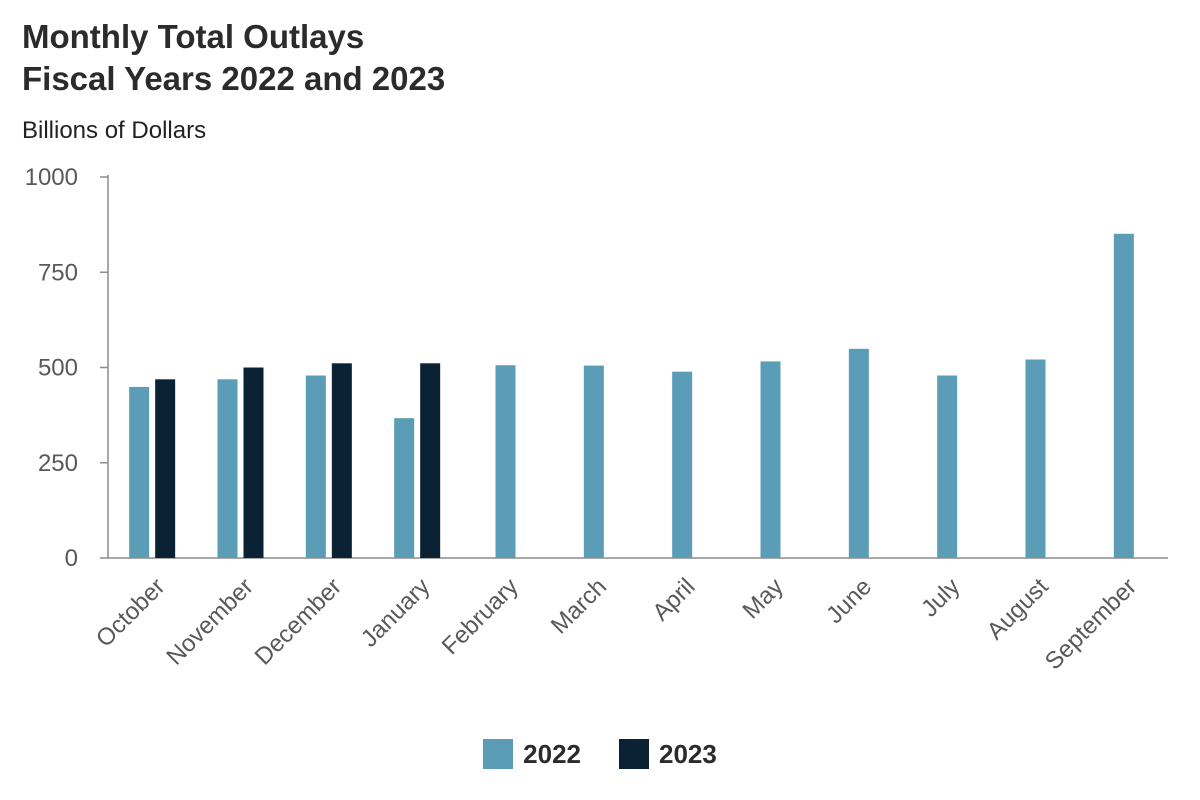 Image resolution: width=1200 pixels, height=800 pixels. Describe the element at coordinates (673, 599) in the screenshot. I see `x-tick-label: April` at that location.